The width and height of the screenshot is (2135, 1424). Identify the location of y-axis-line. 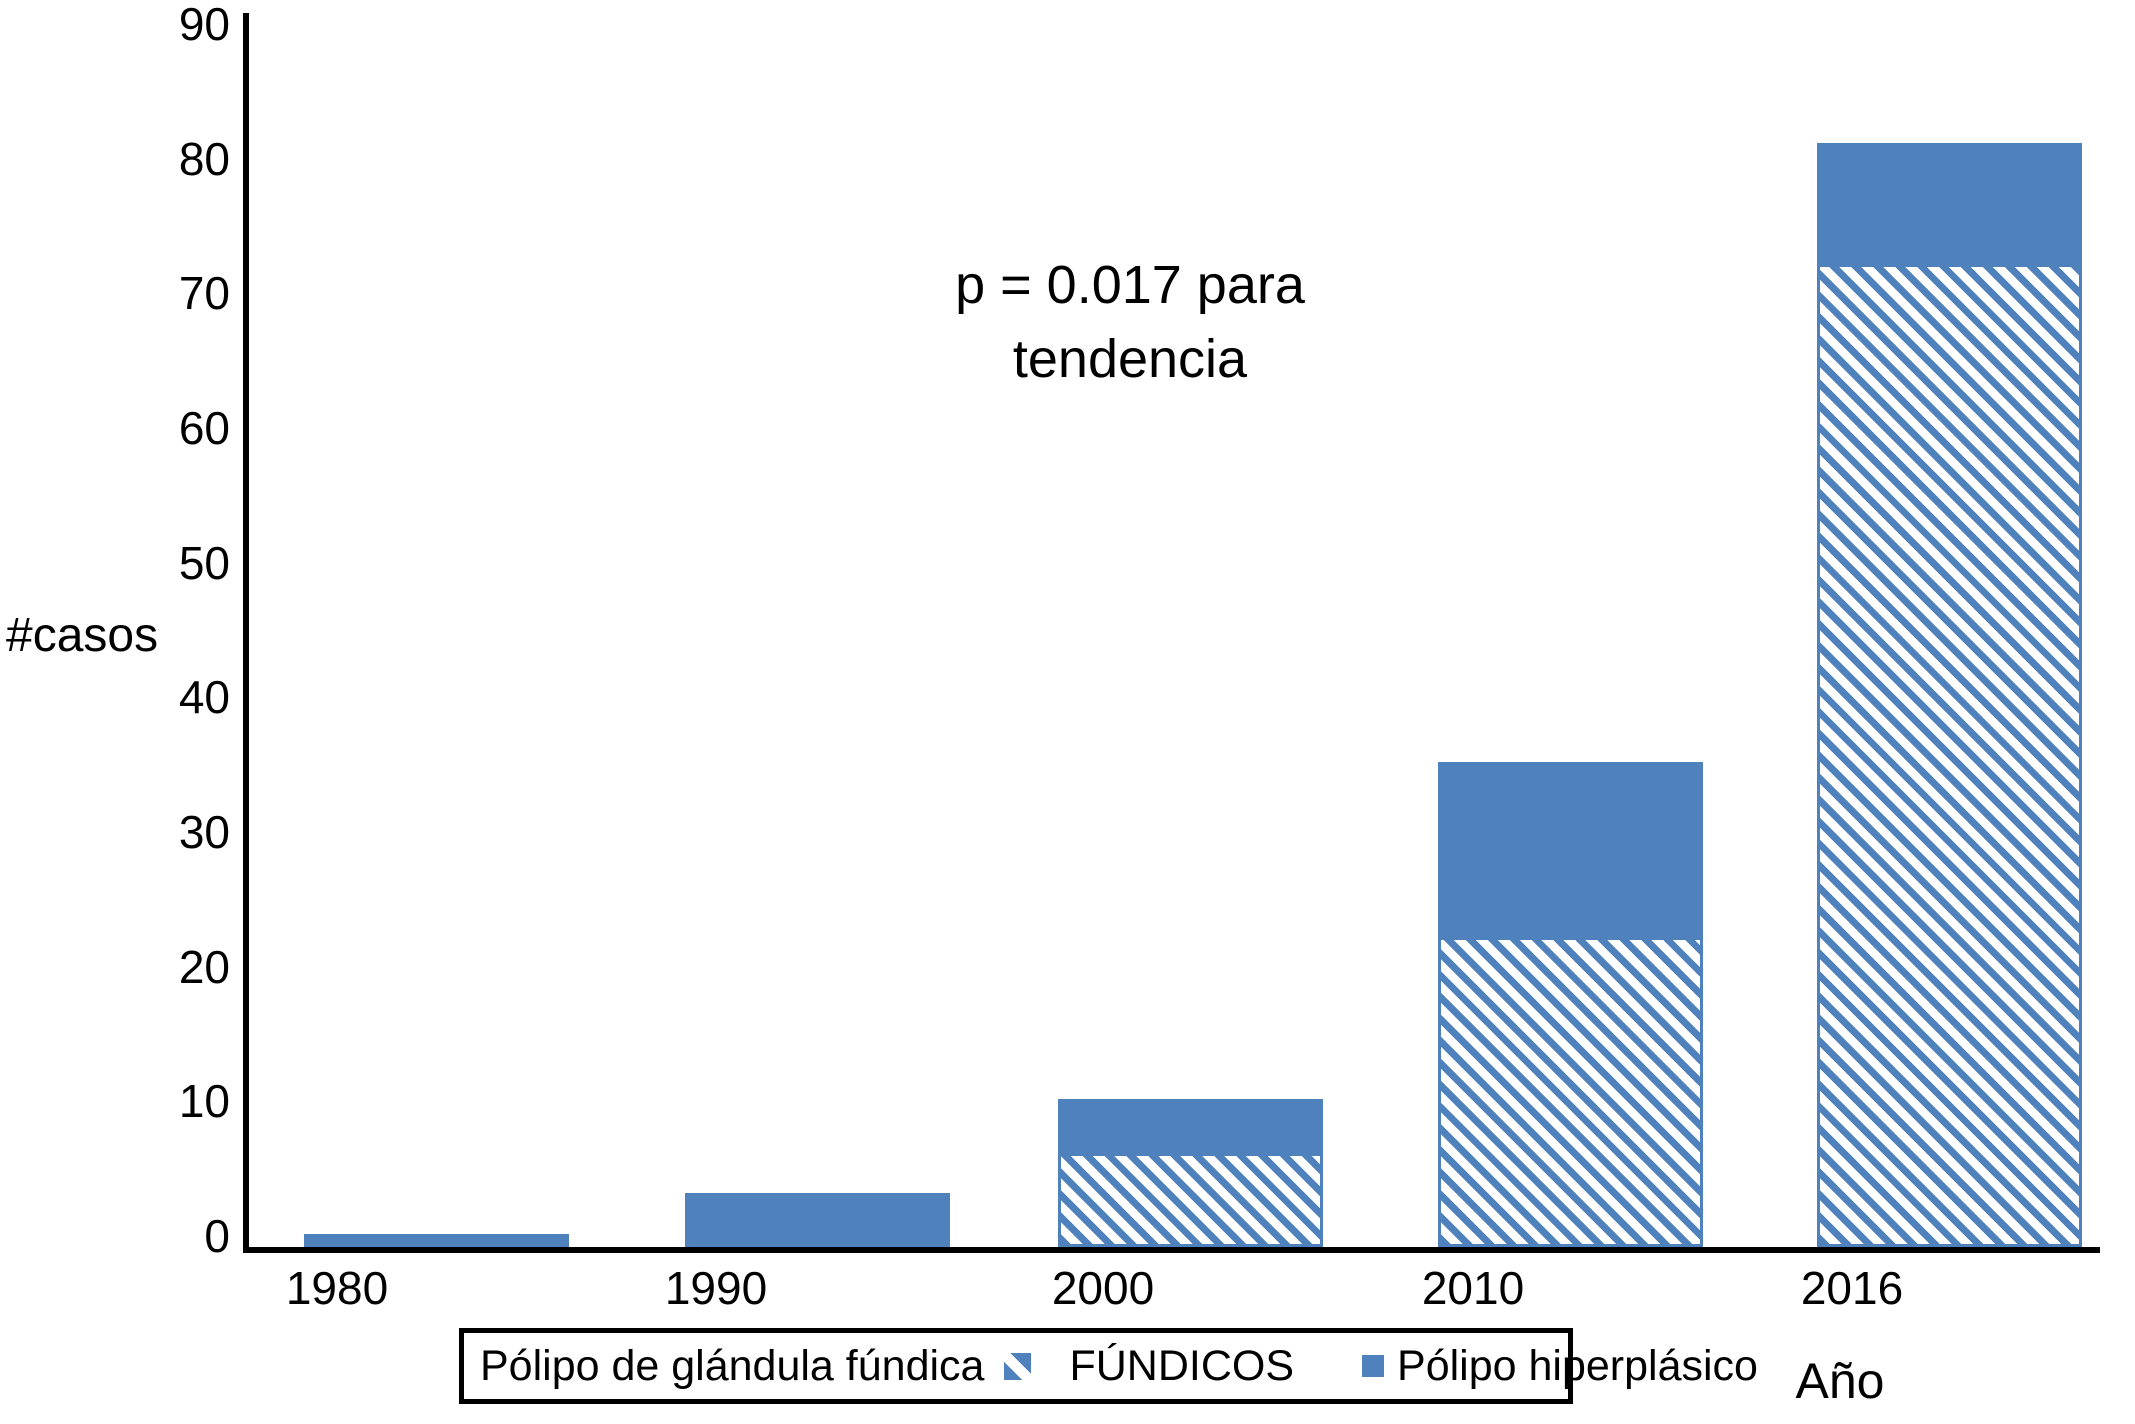
(246, 633).